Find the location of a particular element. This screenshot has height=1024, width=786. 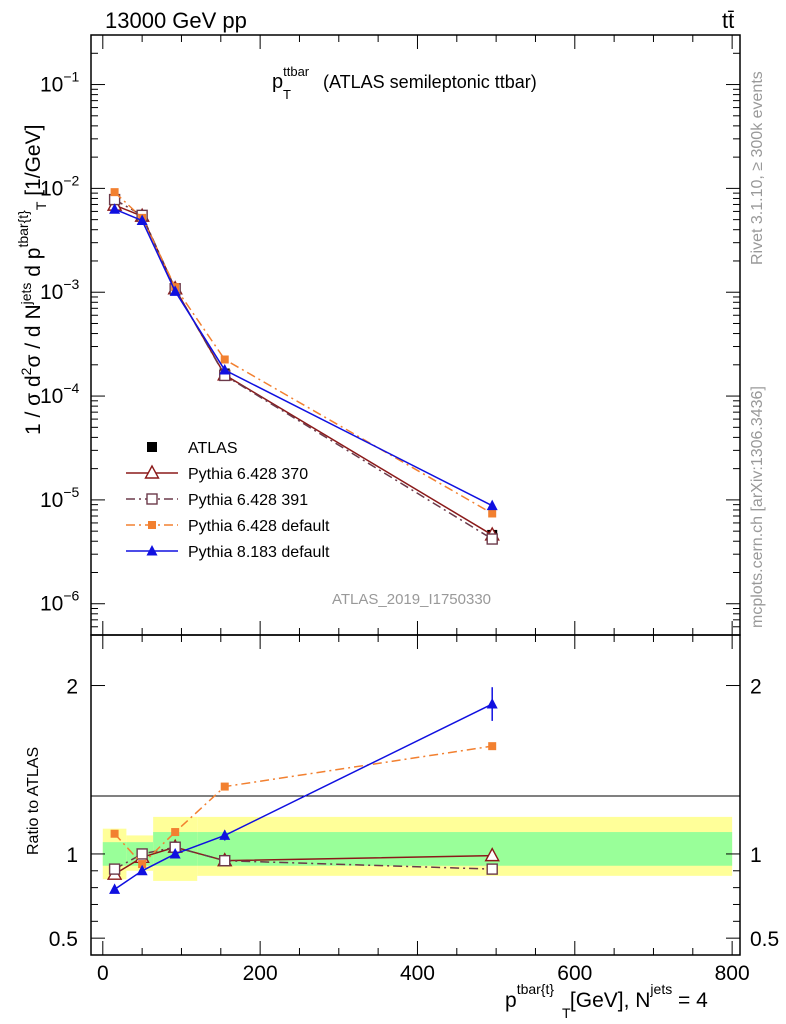

main-y-label: 1 / σ d2σ / d Njets d ptbar{t}T [1/GeV] is located at coordinates (32, 280).